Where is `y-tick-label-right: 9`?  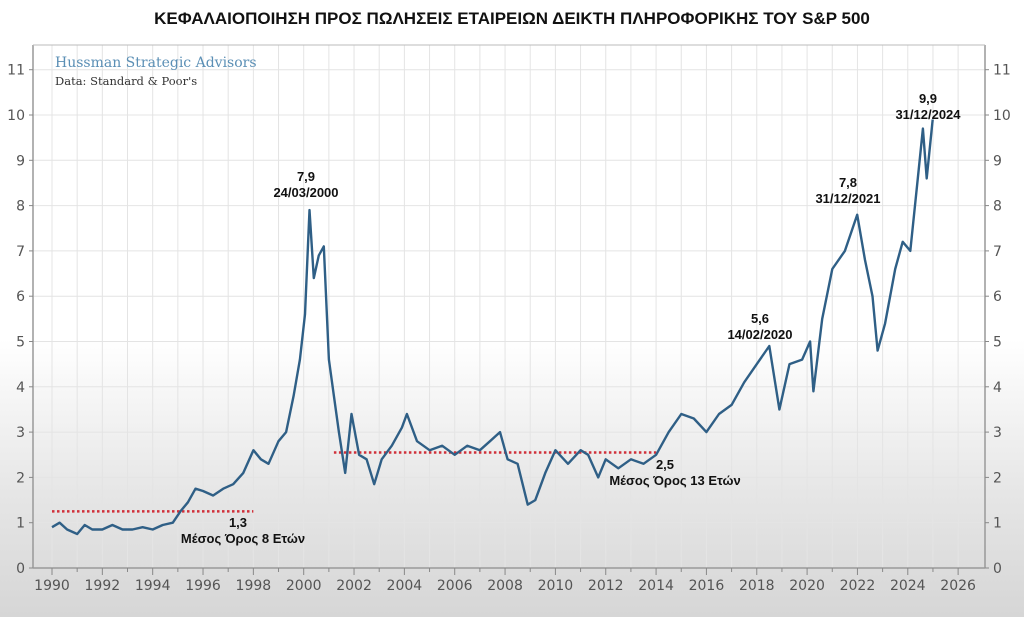
y-tick-label-right: 9 is located at coordinates (997, 161).